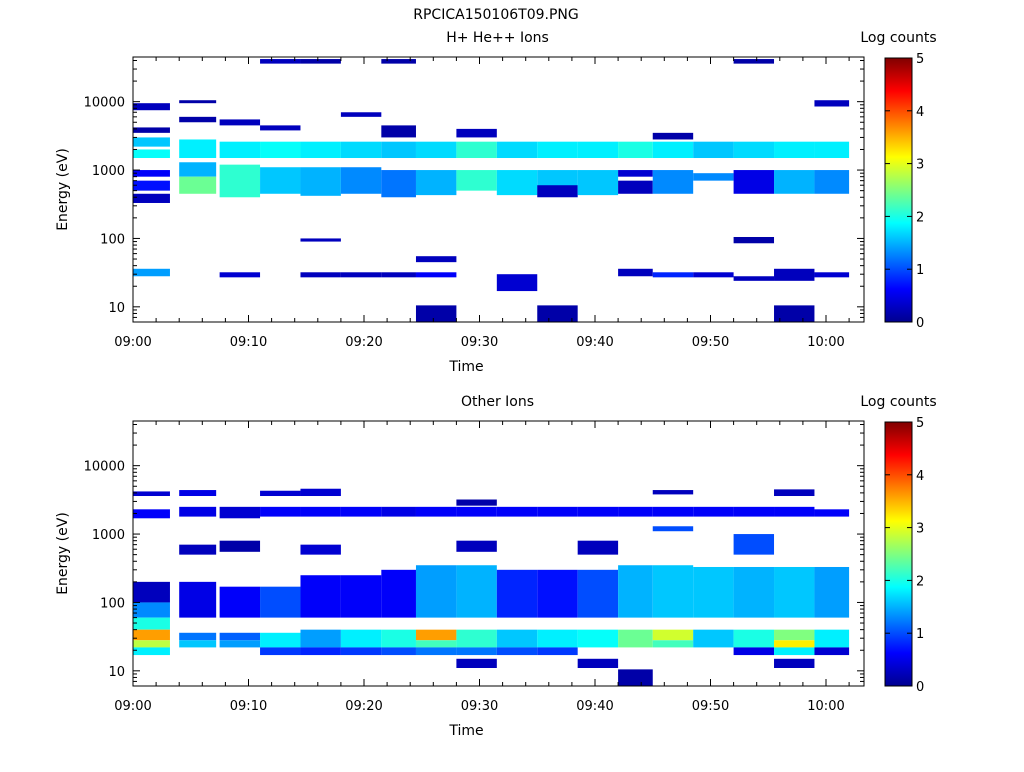 This screenshot has width=1024, height=772. What do you see at coordinates (497, 402) in the screenshot?
I see `panel-title: Other Ions` at bounding box center [497, 402].